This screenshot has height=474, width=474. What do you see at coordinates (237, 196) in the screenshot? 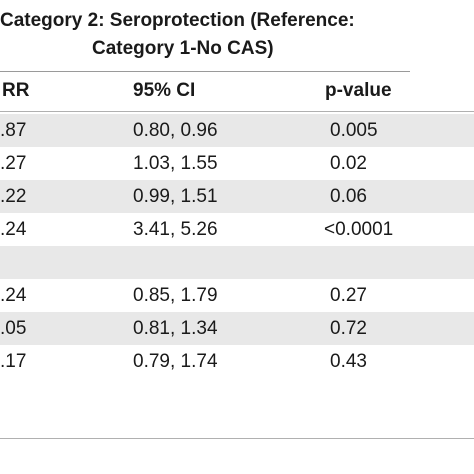
I see `table-row: .22 0.99, 1.51 0.06` at bounding box center [237, 196].